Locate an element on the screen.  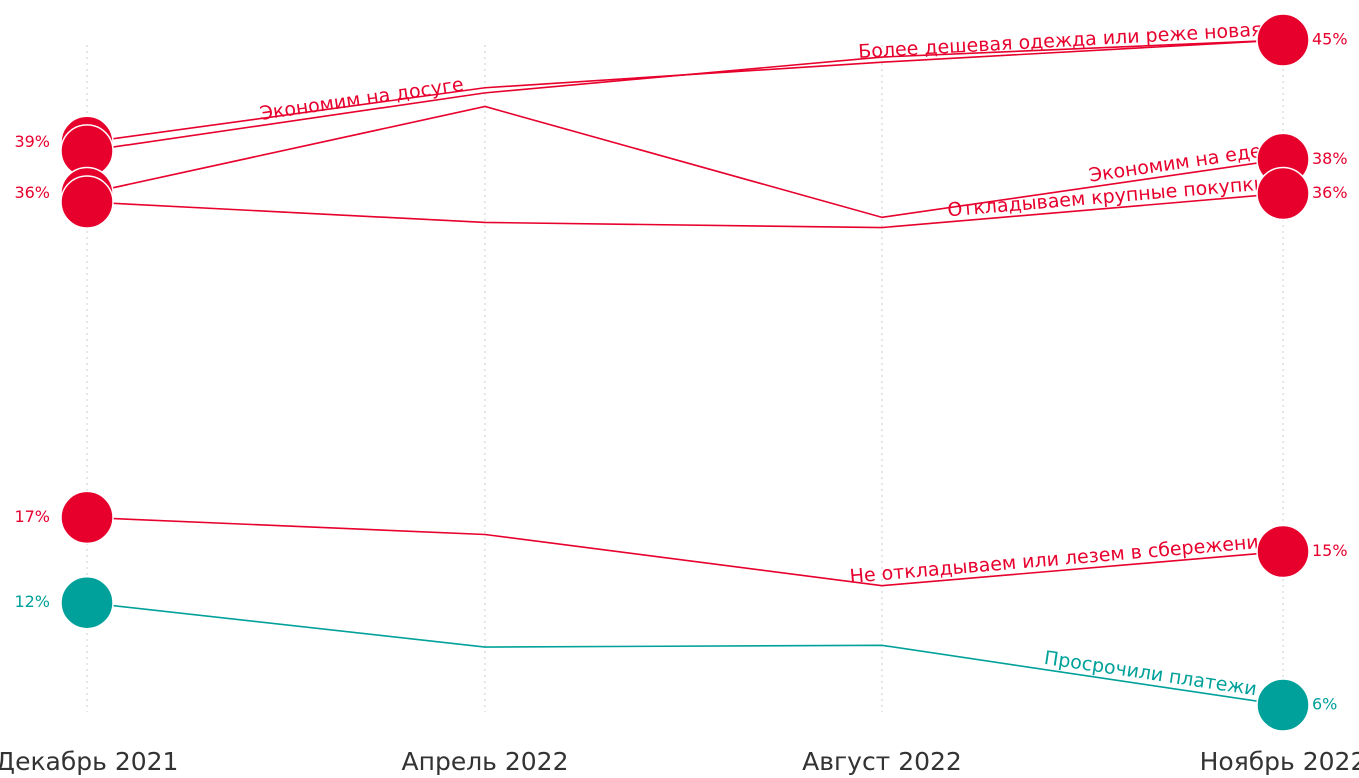
x-tick-label: Ноябрь 2022 is located at coordinates (1279, 761).